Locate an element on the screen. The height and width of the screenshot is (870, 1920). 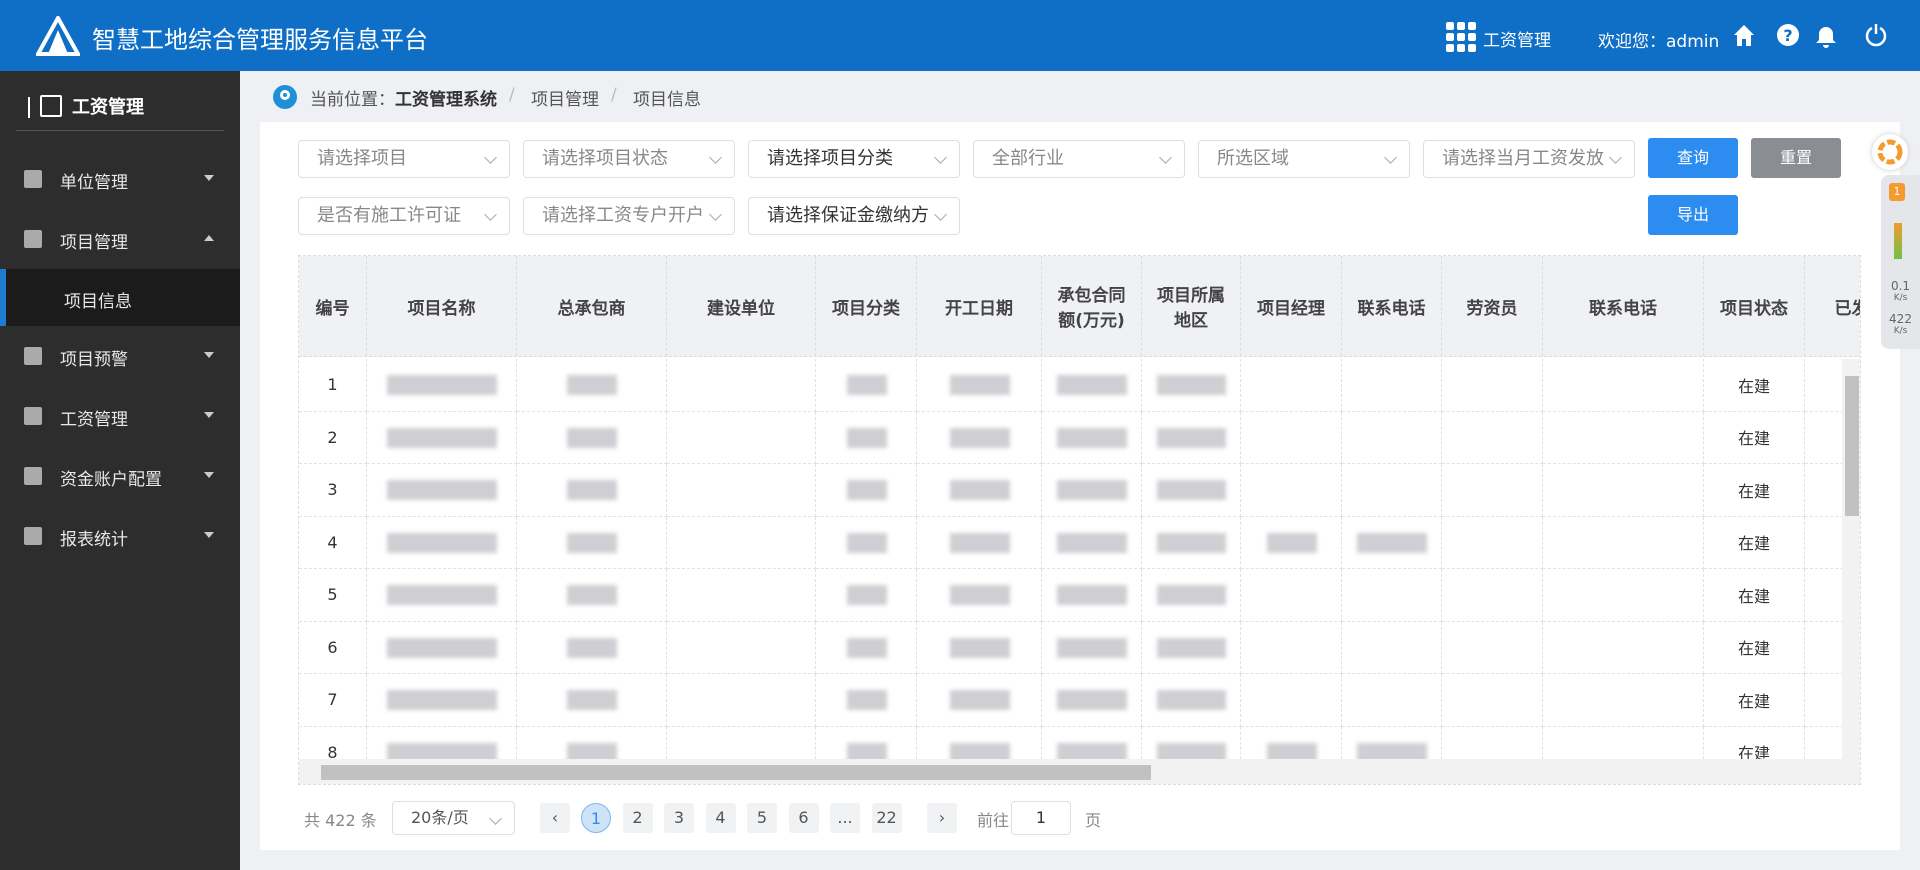
crumb-item: 工资管理系统 is located at coordinates (446, 100).